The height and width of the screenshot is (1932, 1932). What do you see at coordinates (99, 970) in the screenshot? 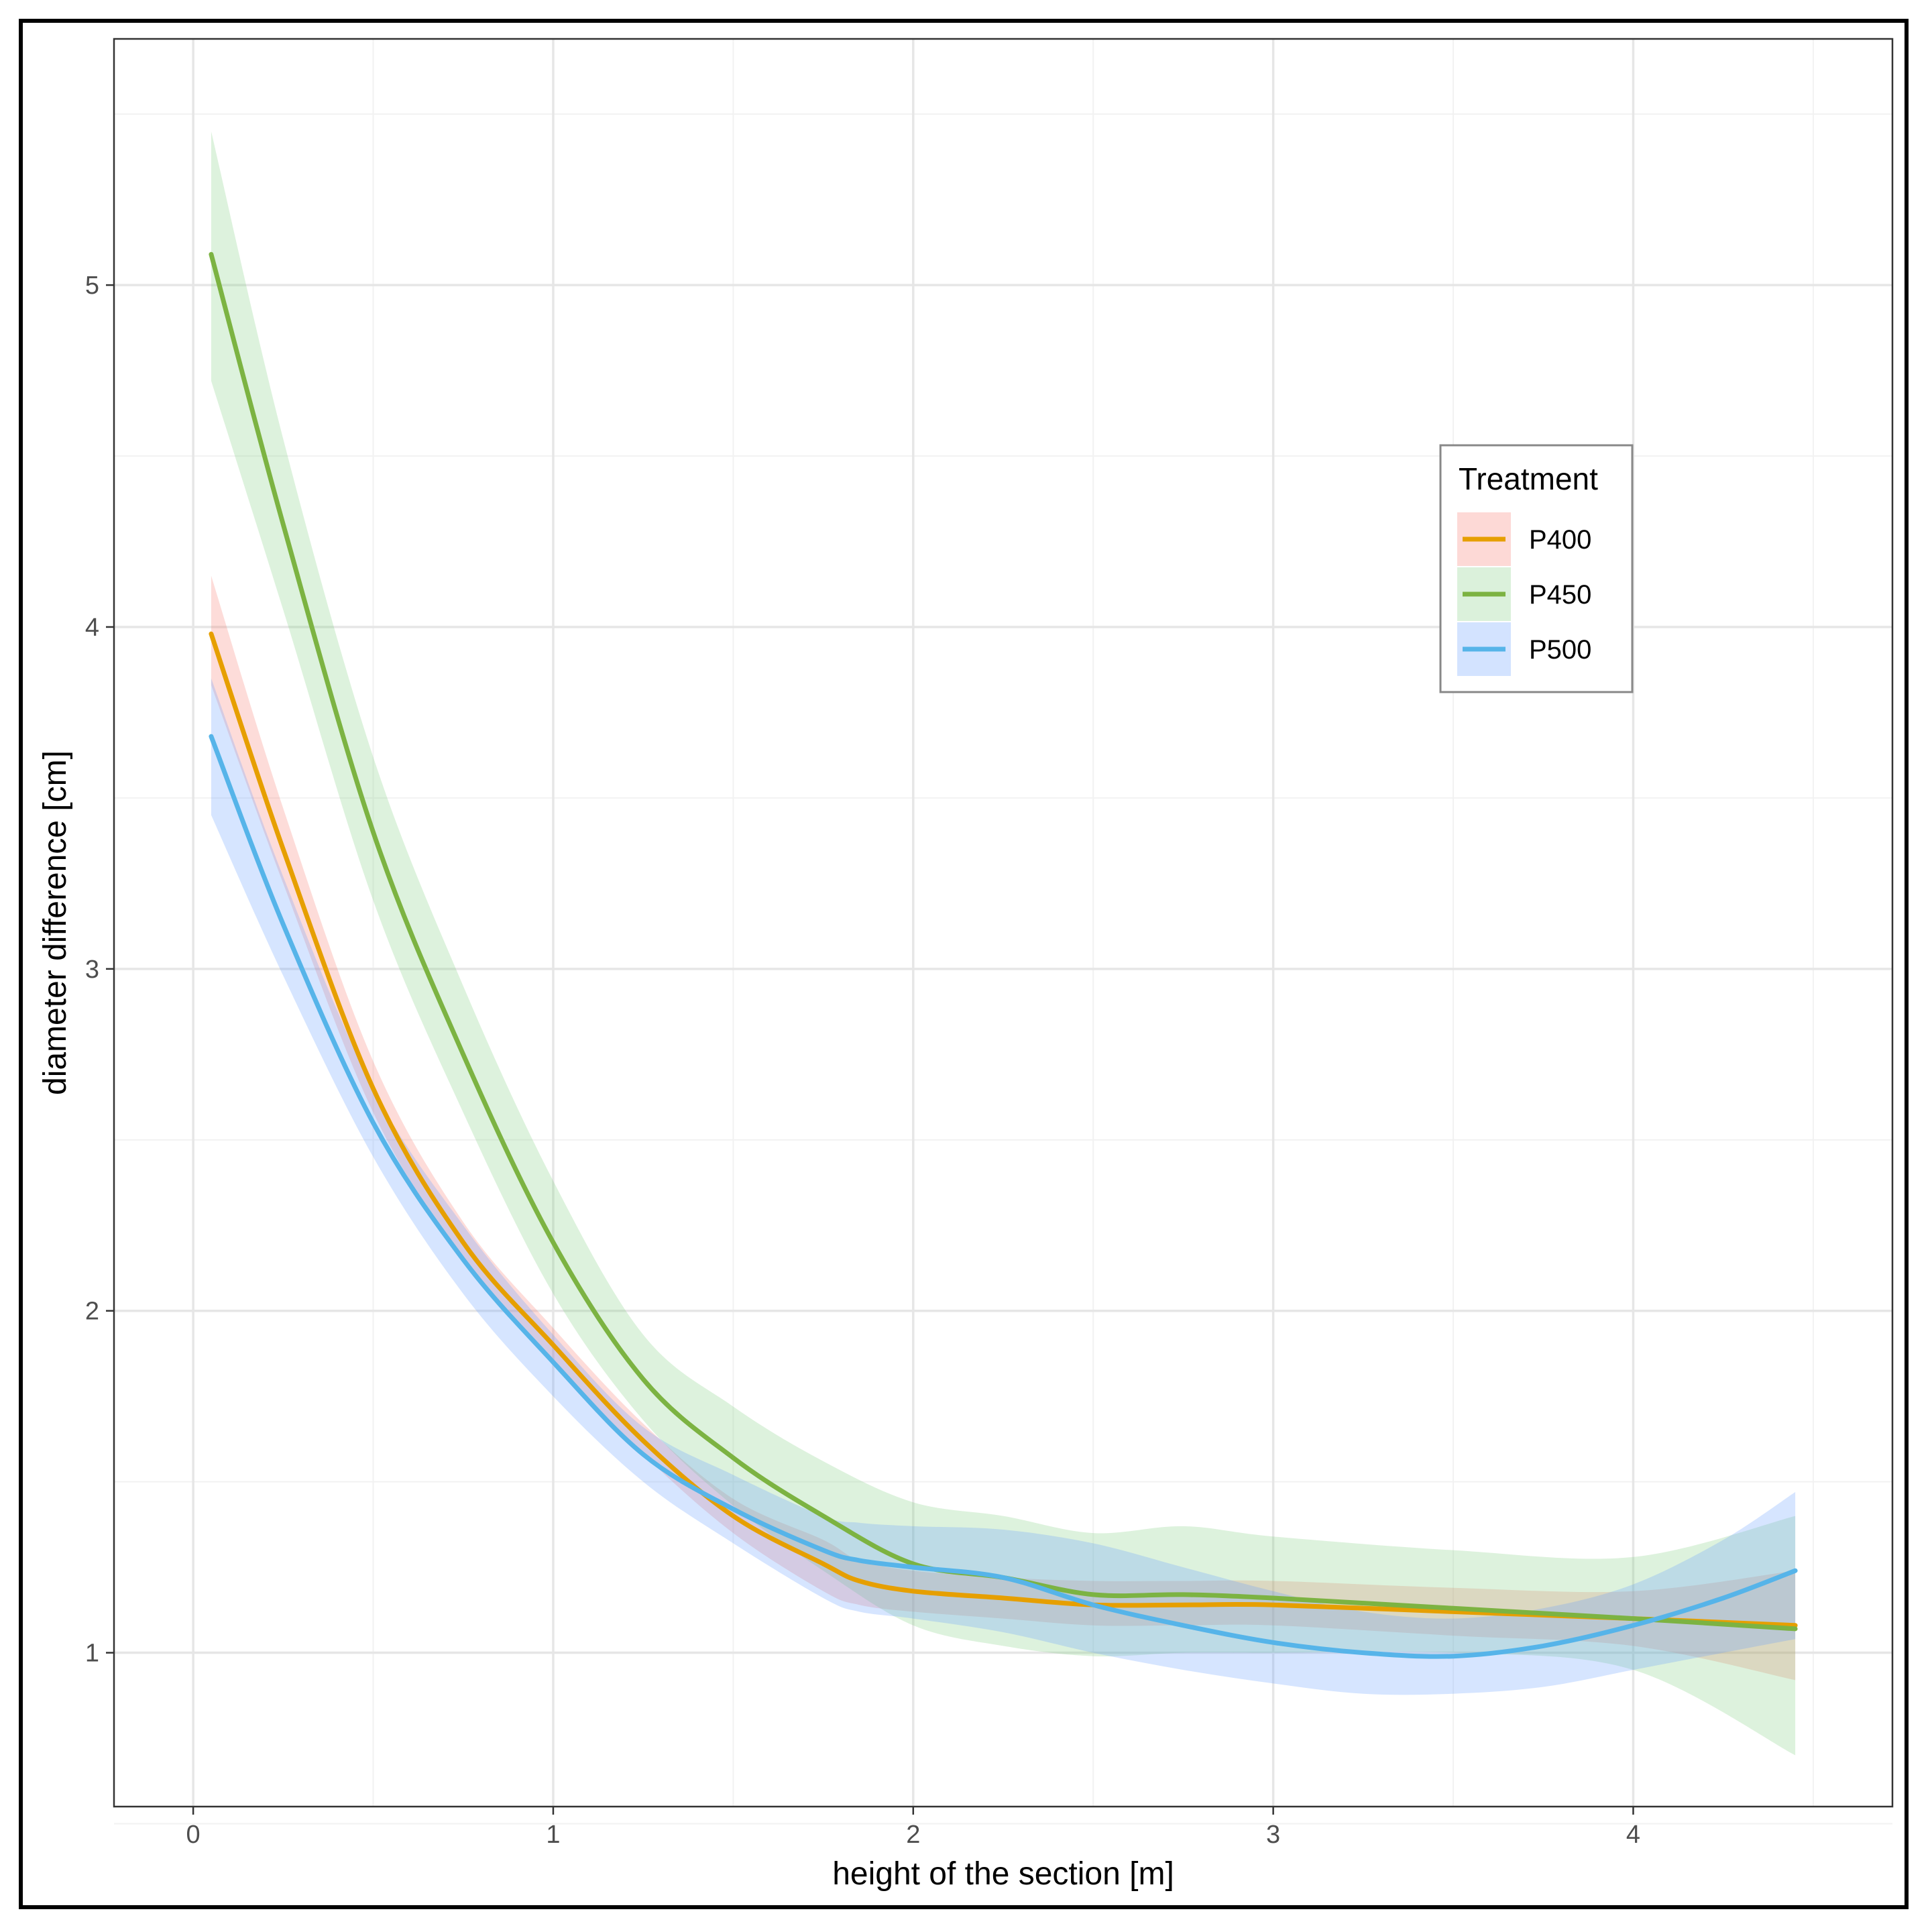
I see `y-axis: 1 2 3 4 5` at bounding box center [99, 970].